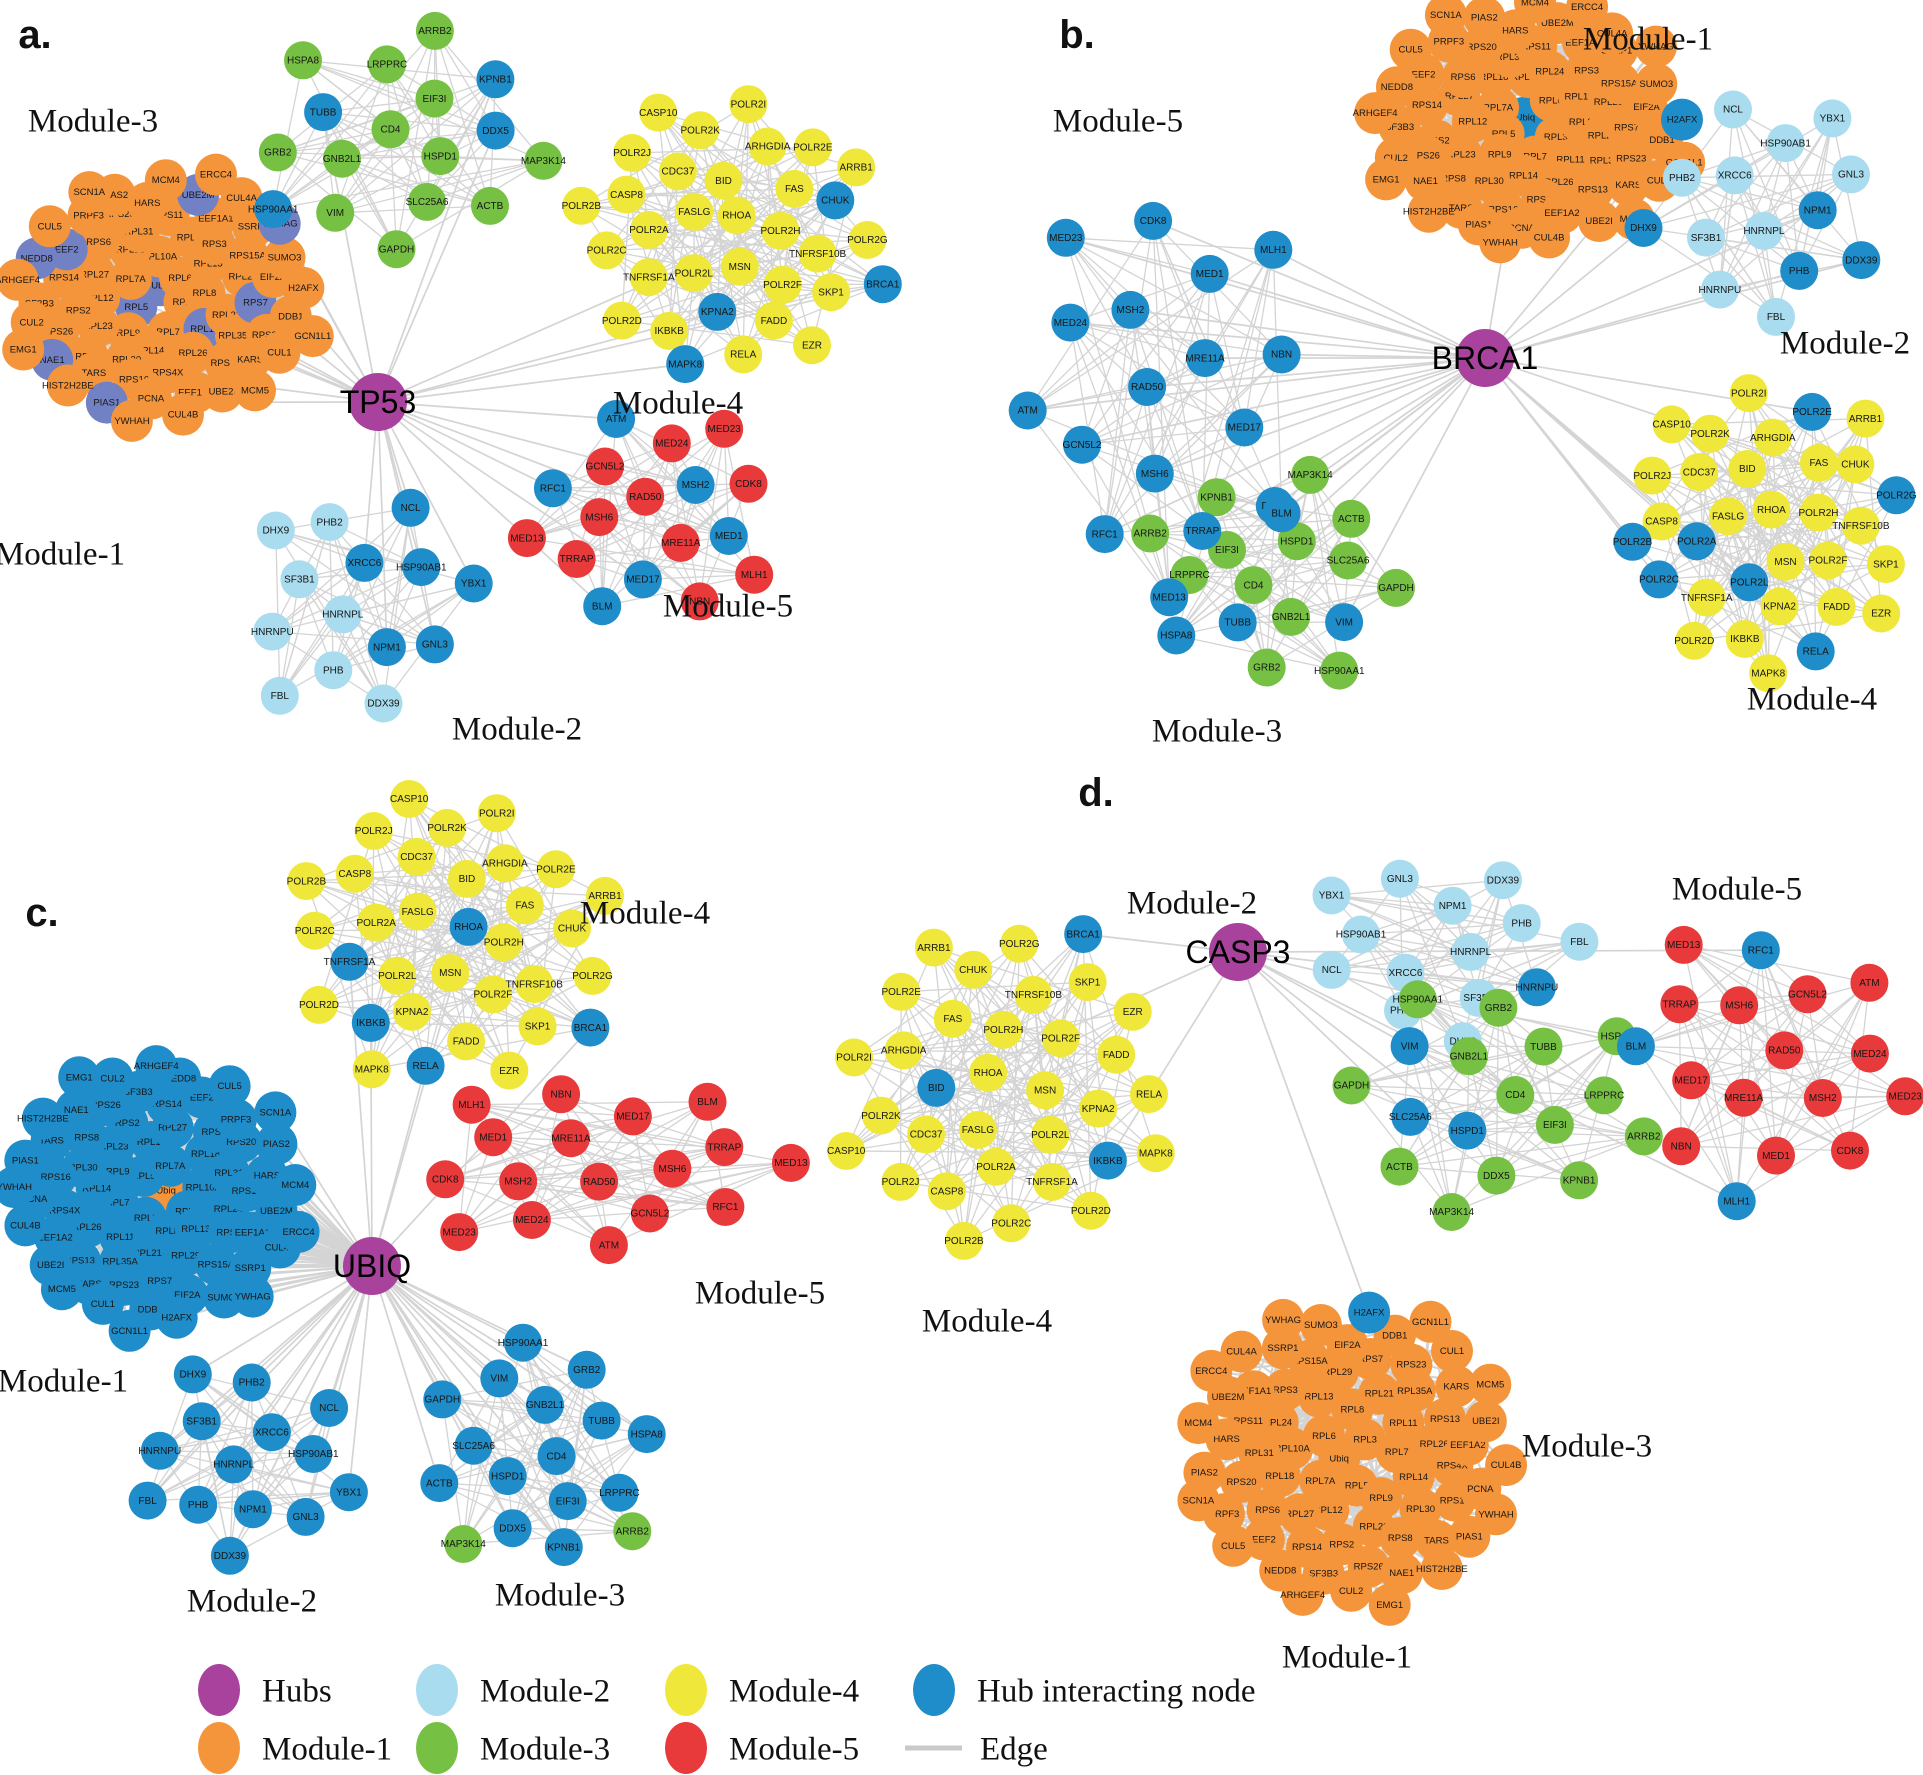  I want to click on node-label-KARS: KARS, so click(89, 1284).